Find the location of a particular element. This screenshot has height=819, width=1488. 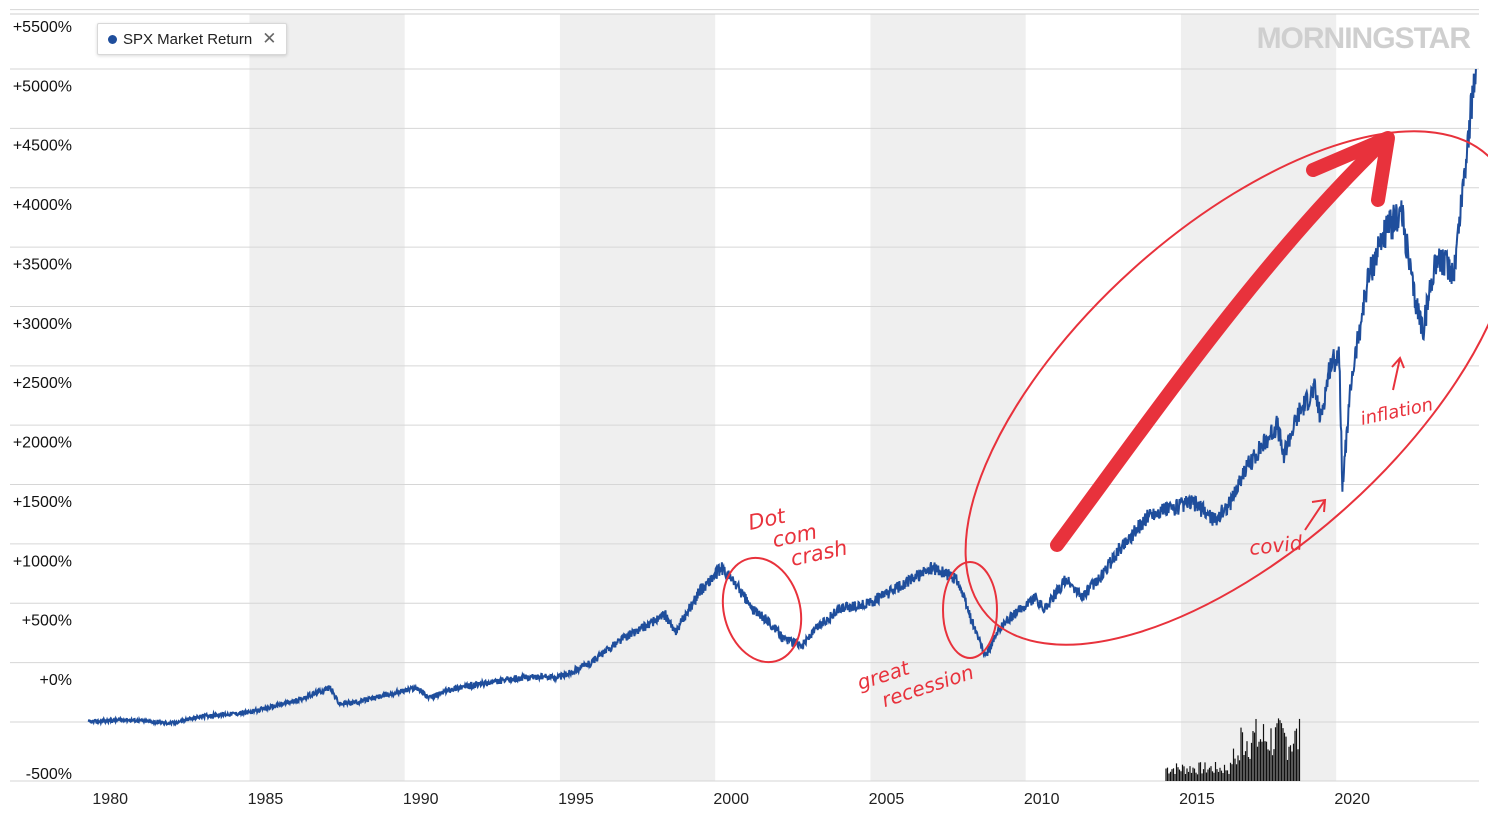

y-tick-label: +5500% is located at coordinates (42, 27).